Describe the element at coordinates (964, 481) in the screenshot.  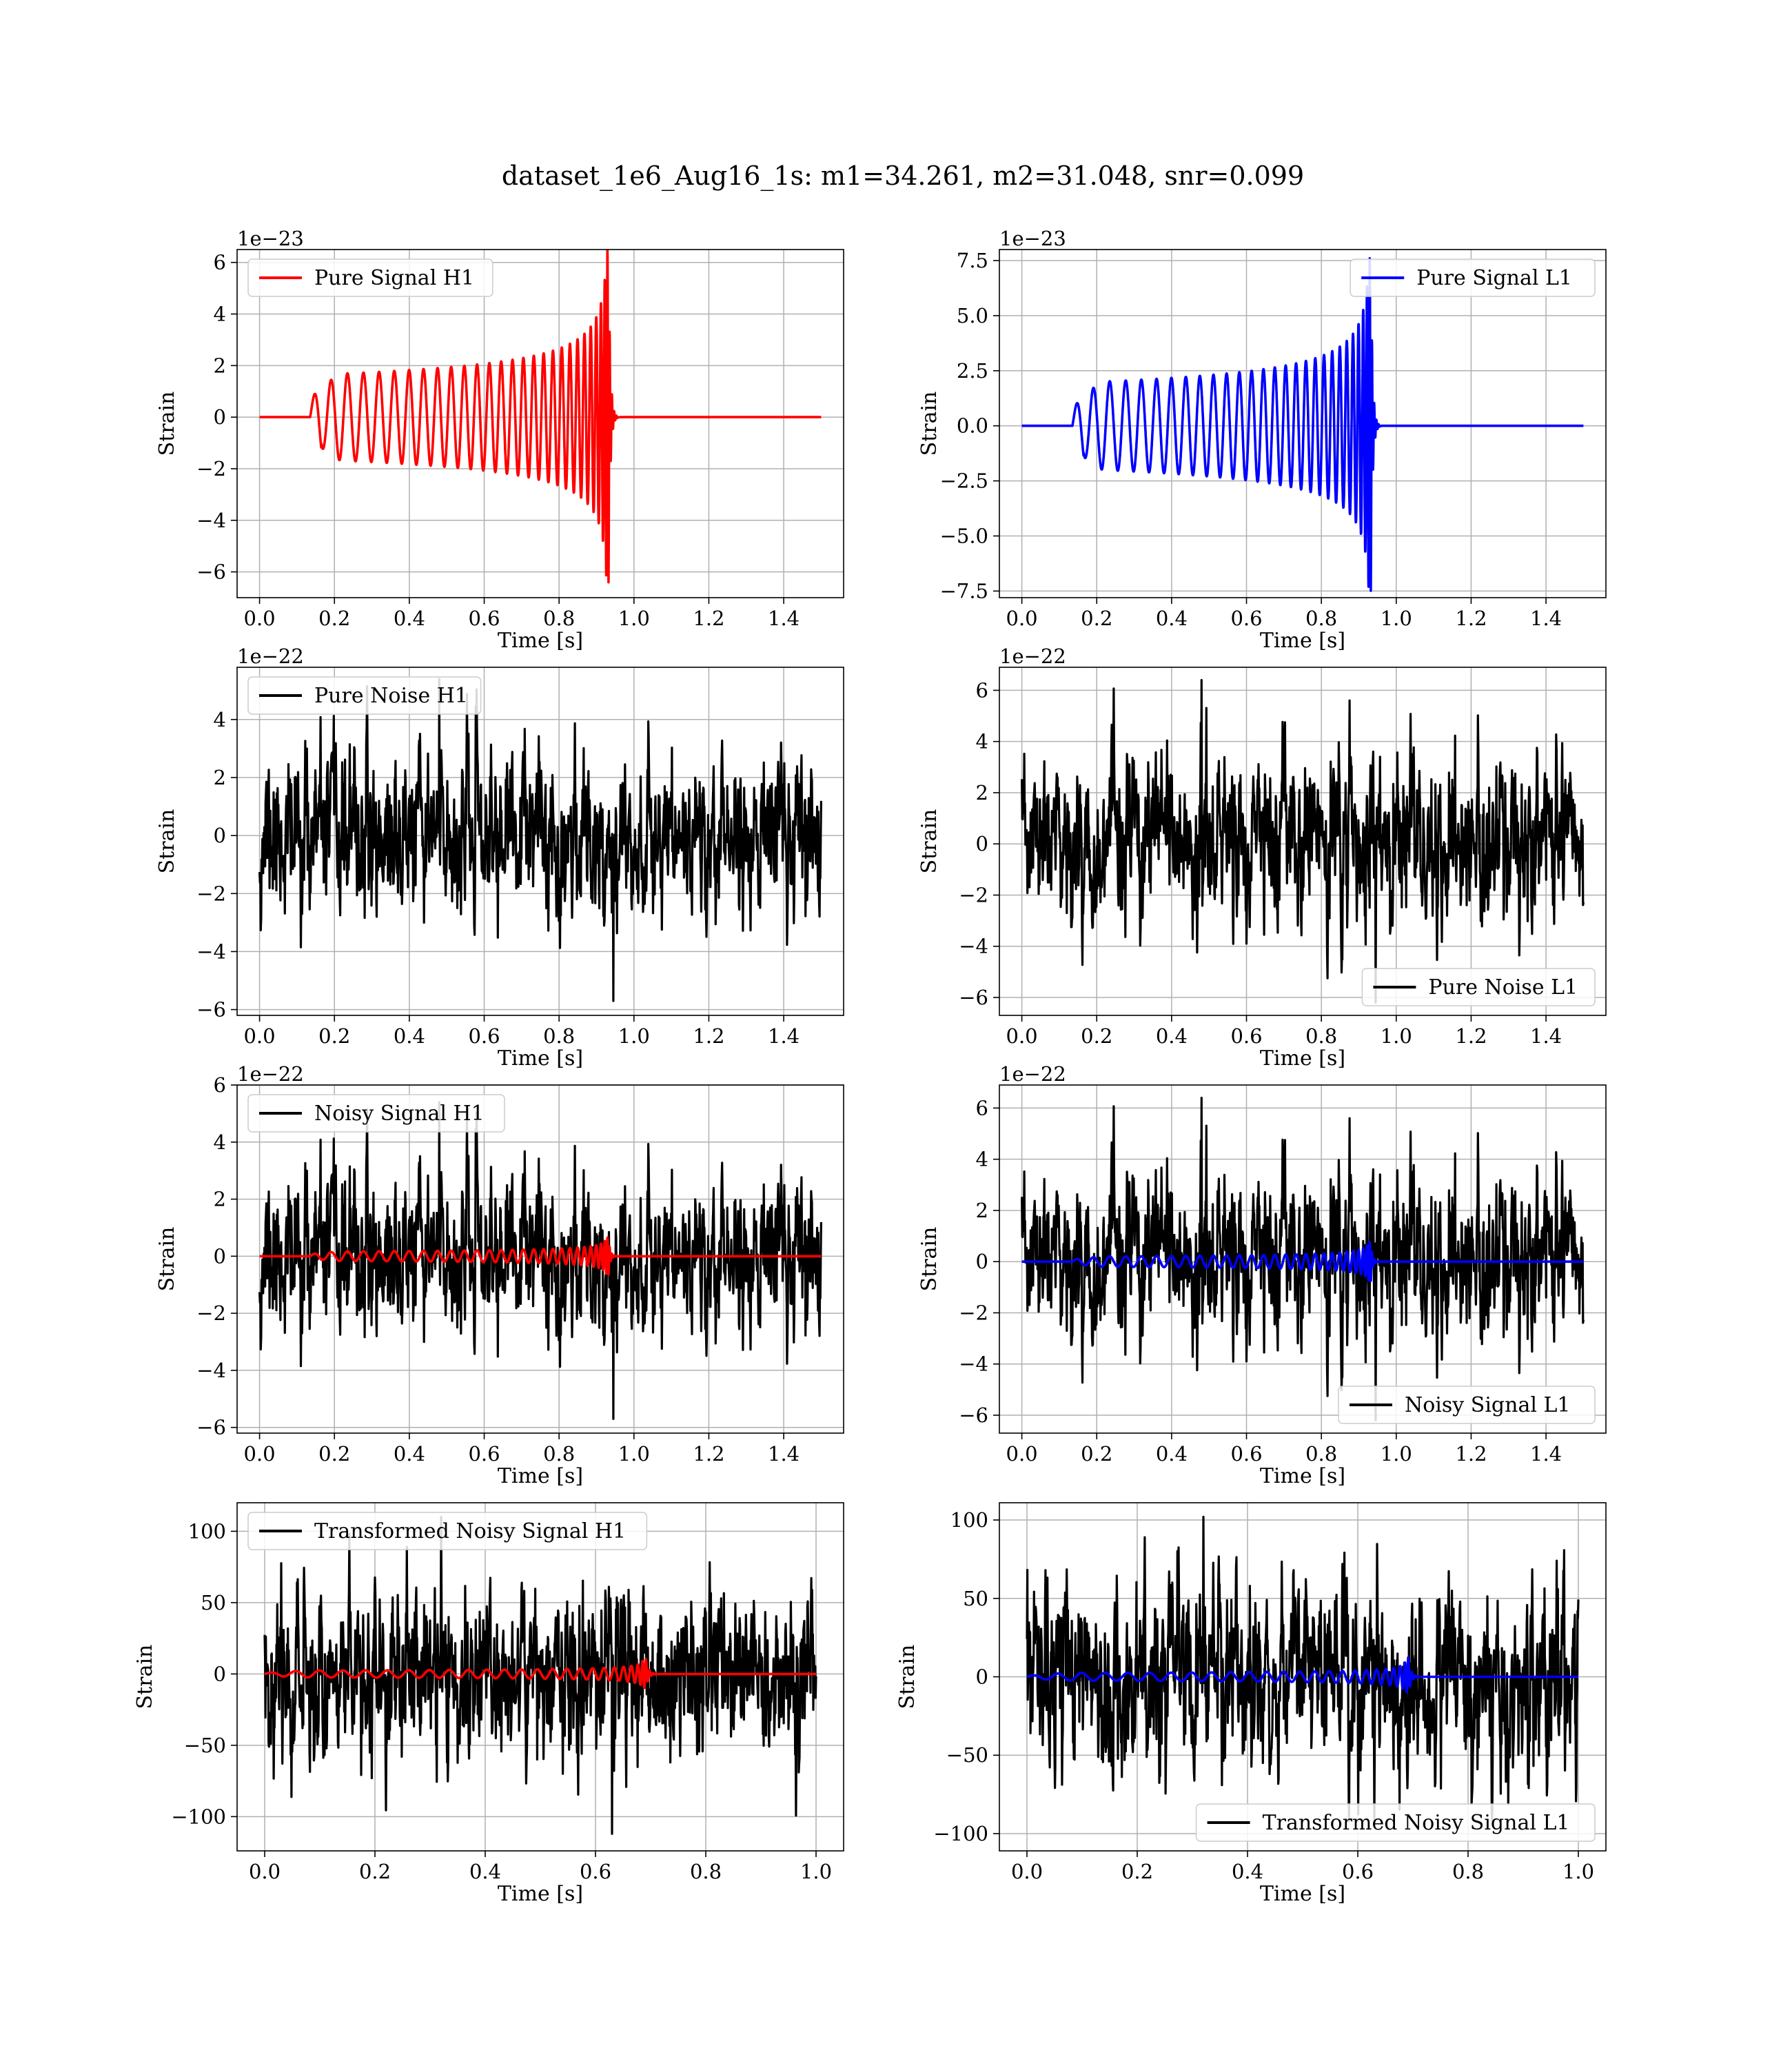
I see `y-tick-label: −2.5` at that location.